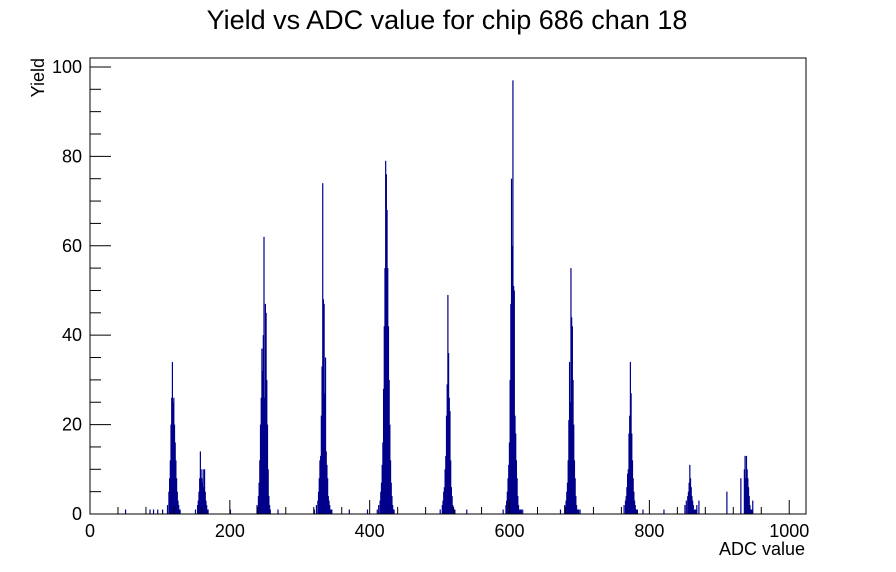 This screenshot has height=572, width=896. Describe the element at coordinates (370, 531) in the screenshot. I see `x-tick-label: 400` at that location.